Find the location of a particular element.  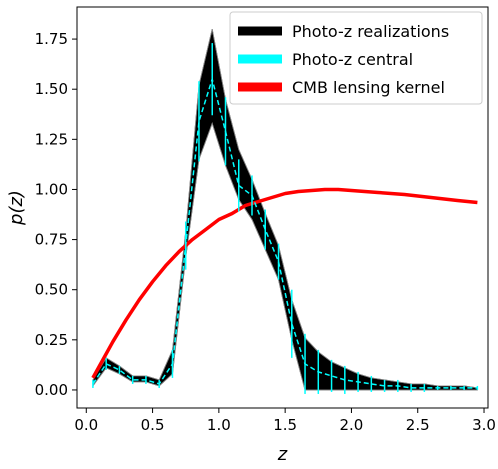

y-tick-label: 1.50 is located at coordinates (51, 89).